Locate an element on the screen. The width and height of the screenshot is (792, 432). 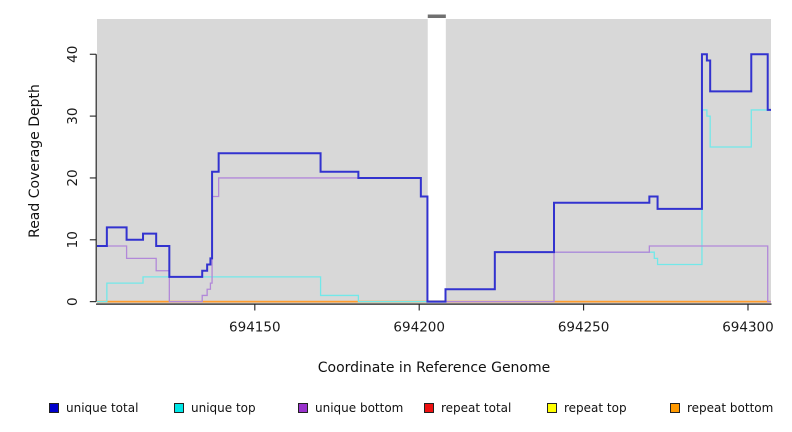
legend-label-repeat-bottom: repeat bottom is located at coordinates (730, 408).